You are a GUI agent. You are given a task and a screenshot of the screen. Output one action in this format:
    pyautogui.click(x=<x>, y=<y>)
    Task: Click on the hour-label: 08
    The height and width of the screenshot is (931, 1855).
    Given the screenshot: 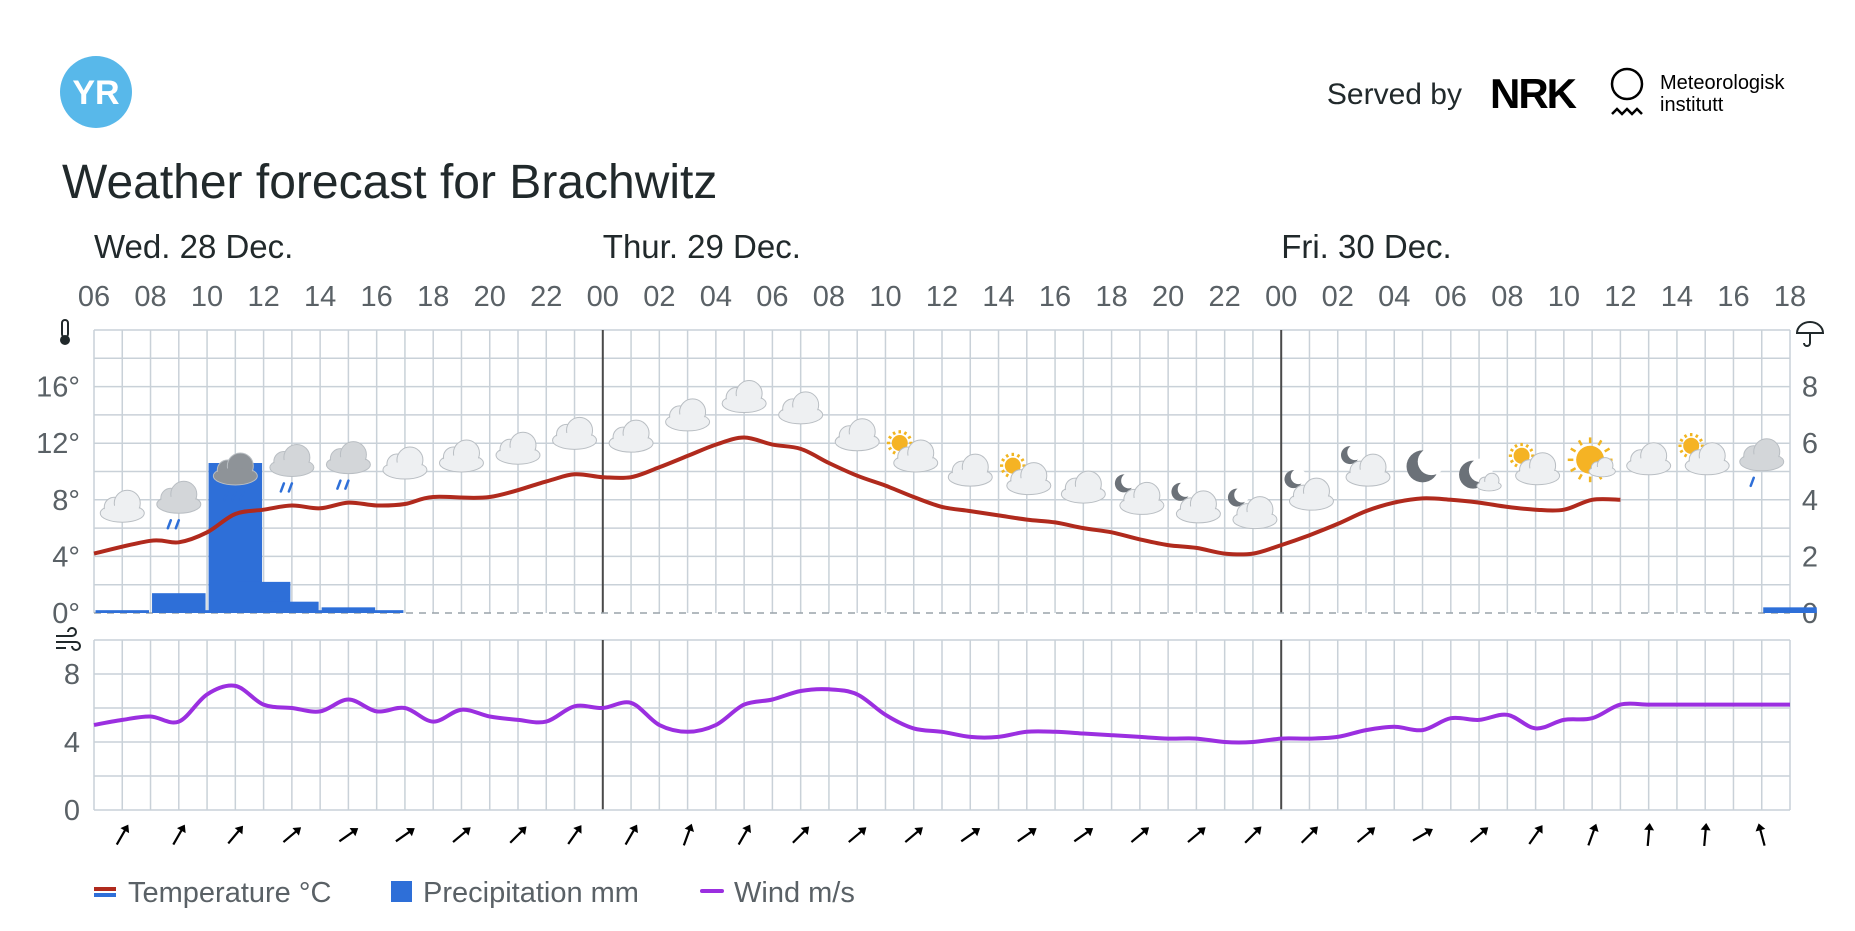 What is the action you would take?
    pyautogui.click(x=829, y=297)
    